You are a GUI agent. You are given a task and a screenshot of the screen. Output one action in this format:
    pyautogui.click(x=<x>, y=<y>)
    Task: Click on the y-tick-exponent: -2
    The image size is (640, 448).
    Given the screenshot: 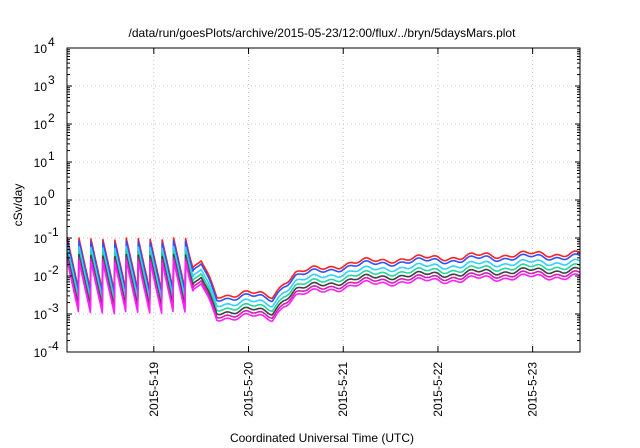 What is the action you would take?
    pyautogui.click(x=53, y=270)
    